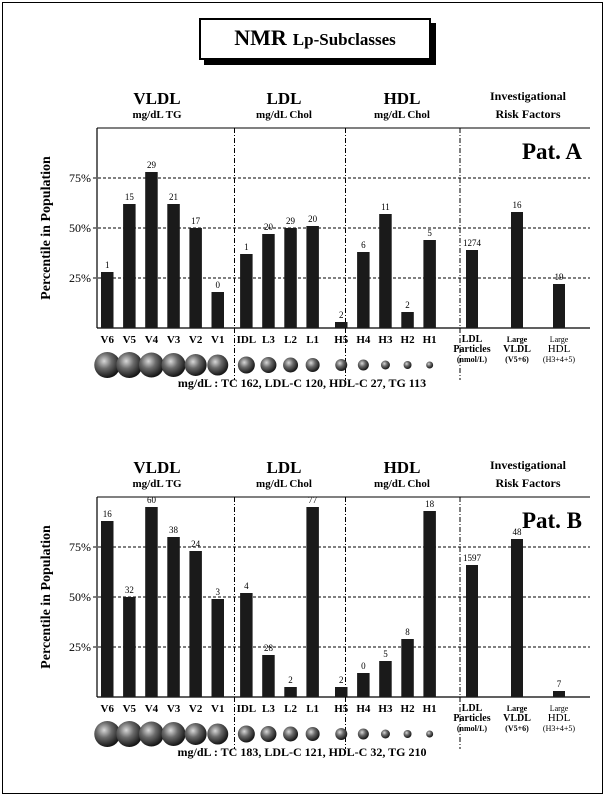 This screenshot has width=607, height=798. What do you see at coordinates (108, 514) in the screenshot?
I see `data-label: 16` at bounding box center [108, 514].